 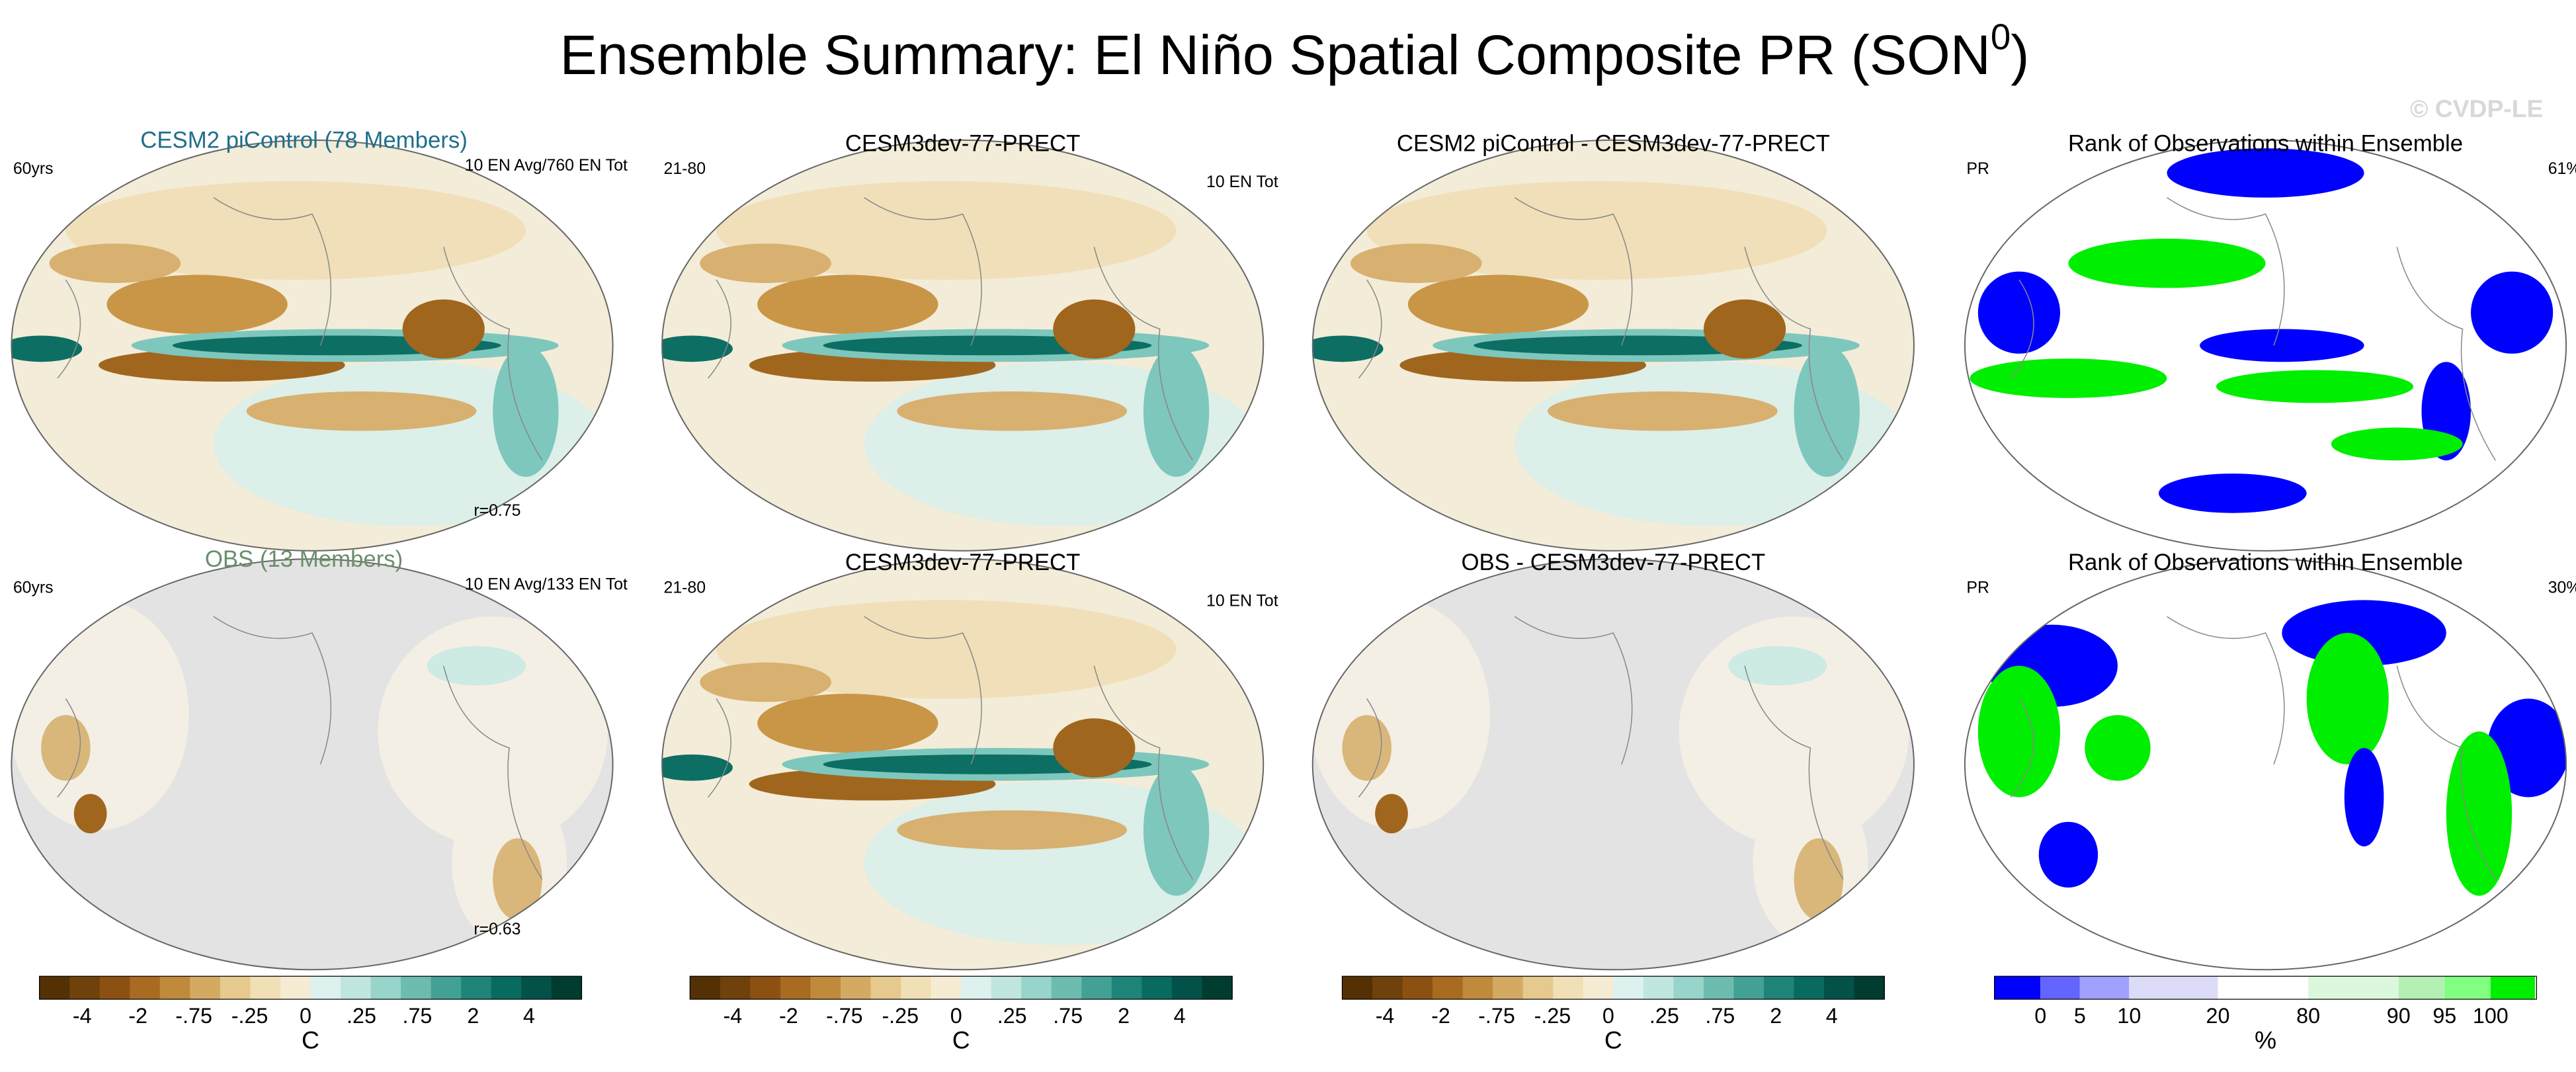 I want to click on panel-right-label: 61%, so click(x=2562, y=169).